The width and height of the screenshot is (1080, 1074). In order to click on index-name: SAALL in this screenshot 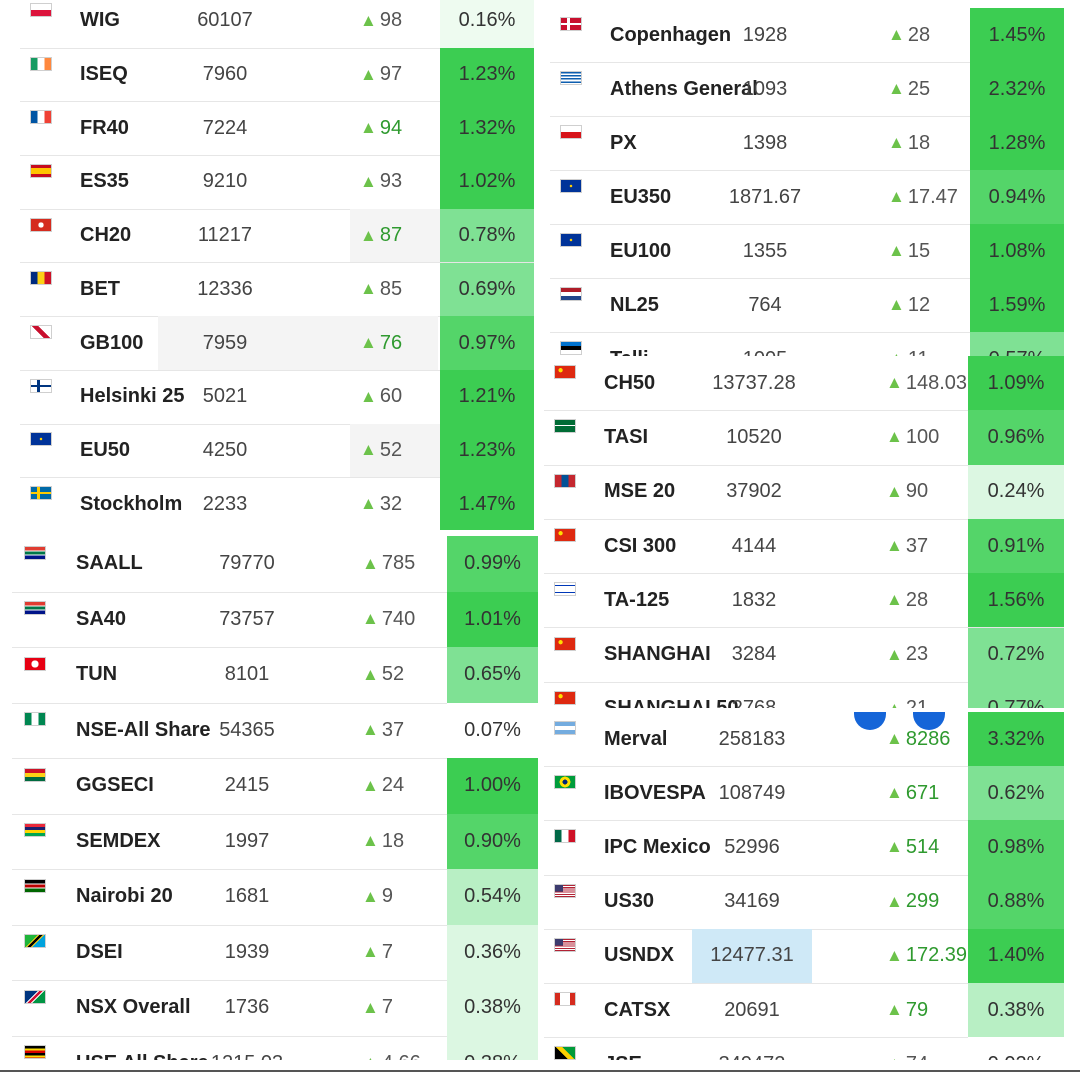, I will do `click(109, 563)`.